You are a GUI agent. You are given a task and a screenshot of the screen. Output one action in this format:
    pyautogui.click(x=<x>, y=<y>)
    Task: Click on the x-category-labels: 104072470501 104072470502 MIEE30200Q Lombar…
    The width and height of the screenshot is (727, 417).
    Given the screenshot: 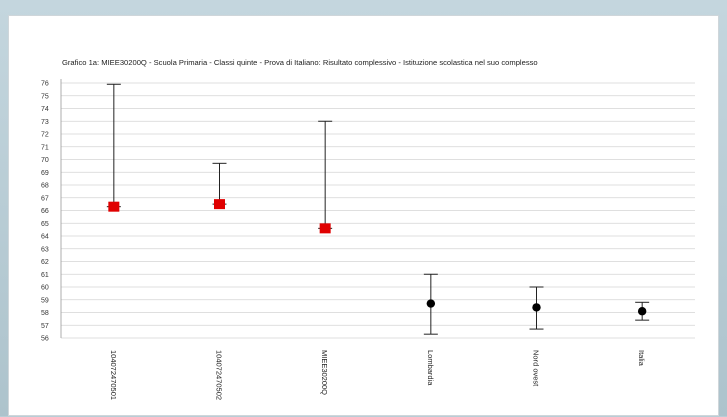 What is the action you would take?
    pyautogui.click(x=377, y=375)
    